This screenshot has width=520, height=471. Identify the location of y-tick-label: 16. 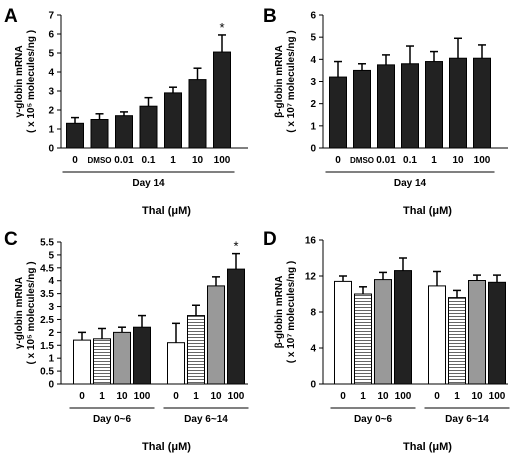
(311, 241).